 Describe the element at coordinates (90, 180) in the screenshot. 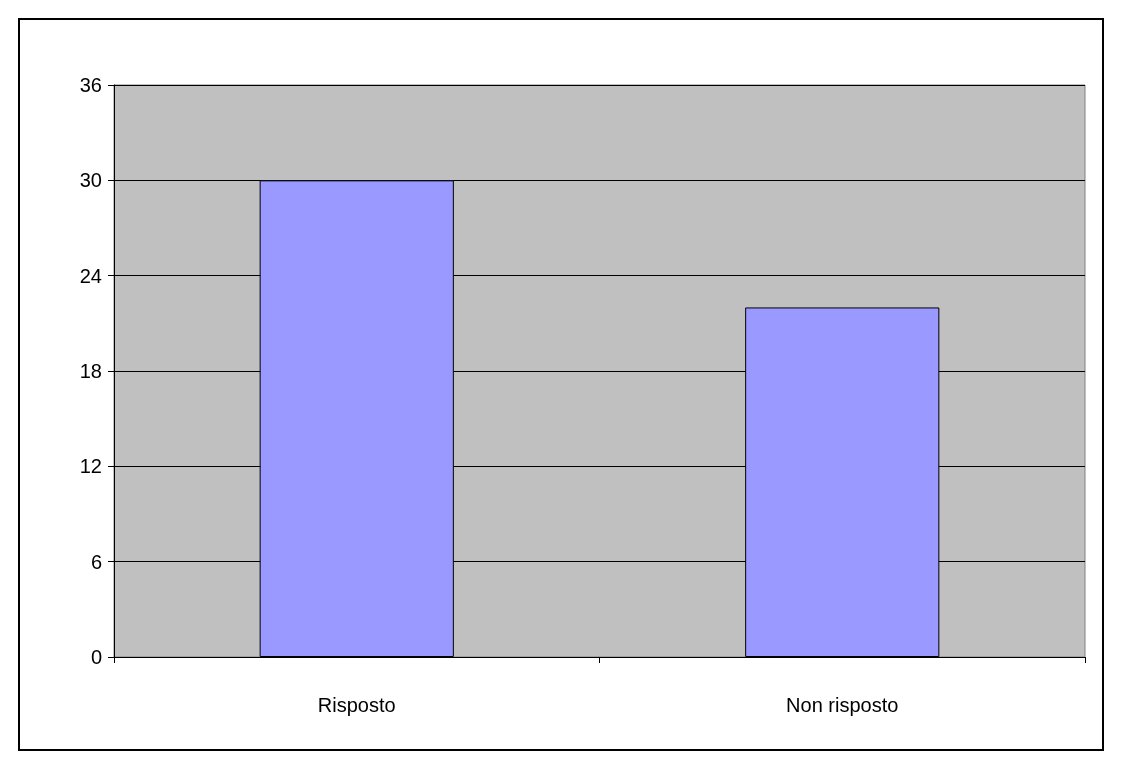

I see `y-tick-label: 30` at that location.